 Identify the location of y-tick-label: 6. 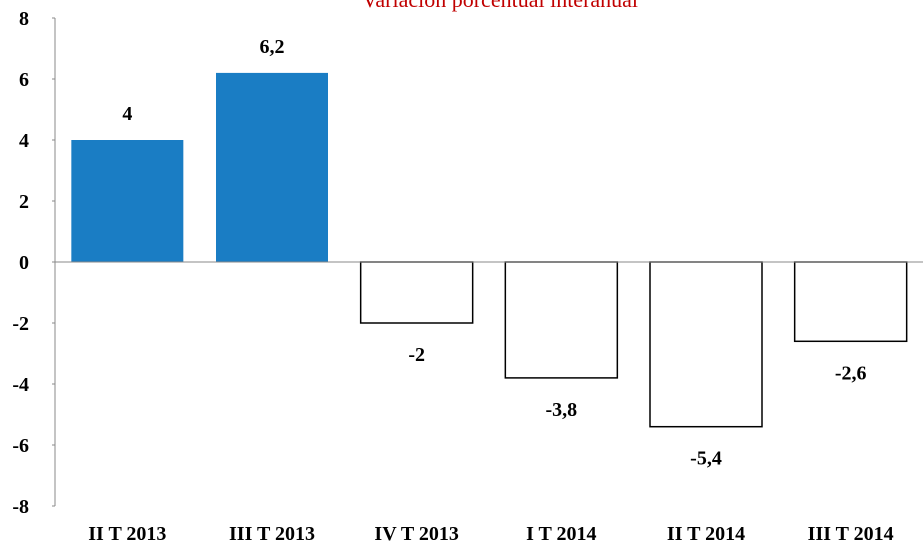
(24, 80).